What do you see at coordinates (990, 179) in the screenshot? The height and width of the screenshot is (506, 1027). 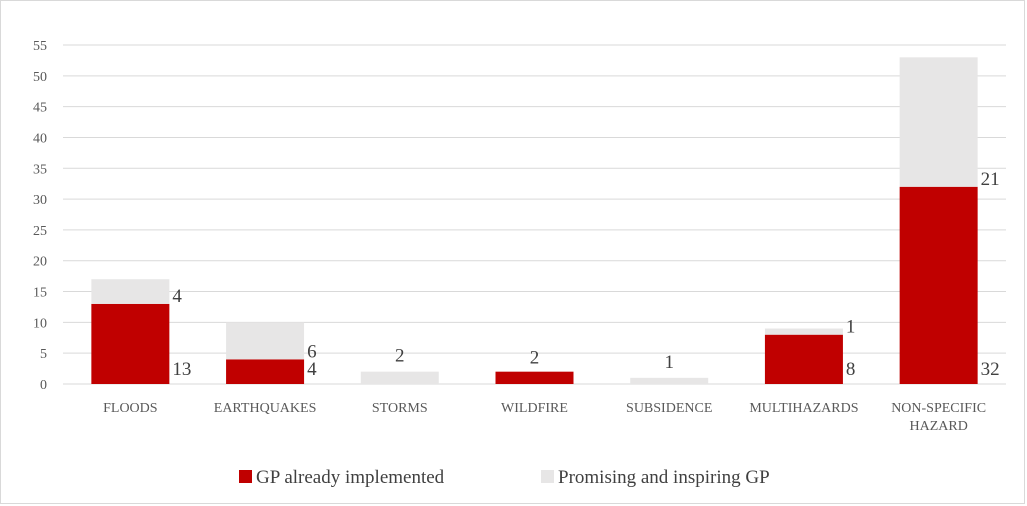 I see `data-label: 21` at bounding box center [990, 179].